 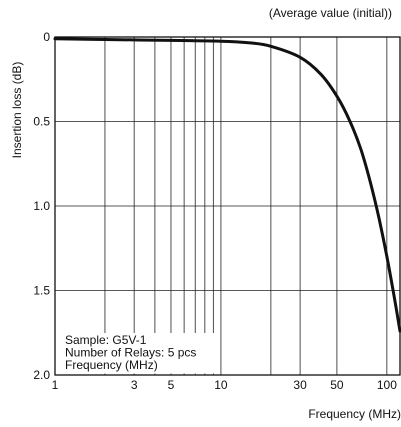 What do you see at coordinates (134, 385) in the screenshot?
I see `x-tick-label: 3` at bounding box center [134, 385].